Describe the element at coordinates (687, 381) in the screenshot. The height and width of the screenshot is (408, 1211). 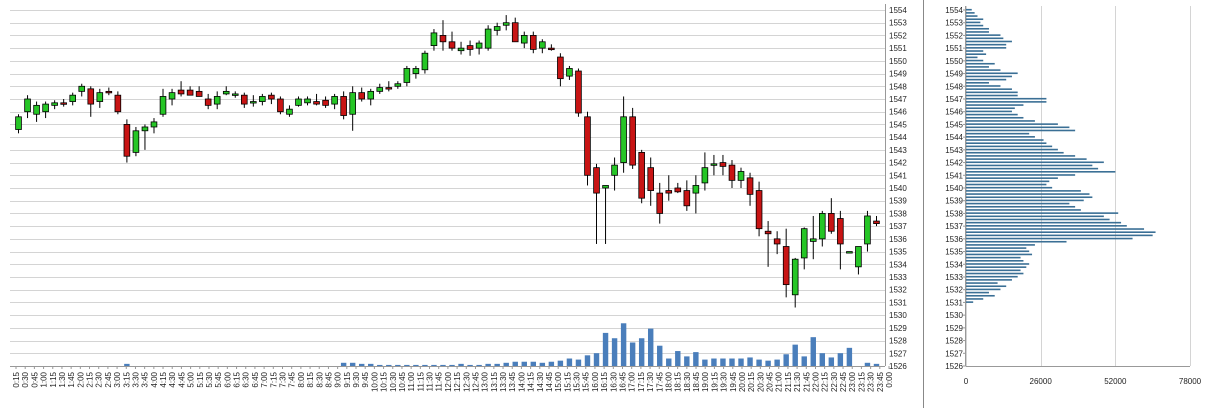
I see `time-tick-label: 18:30` at that location.